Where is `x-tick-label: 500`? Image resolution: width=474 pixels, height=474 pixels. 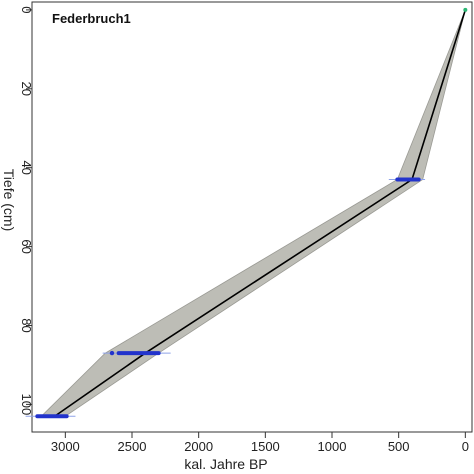 x-tick-label: 500 is located at coordinates (399, 446).